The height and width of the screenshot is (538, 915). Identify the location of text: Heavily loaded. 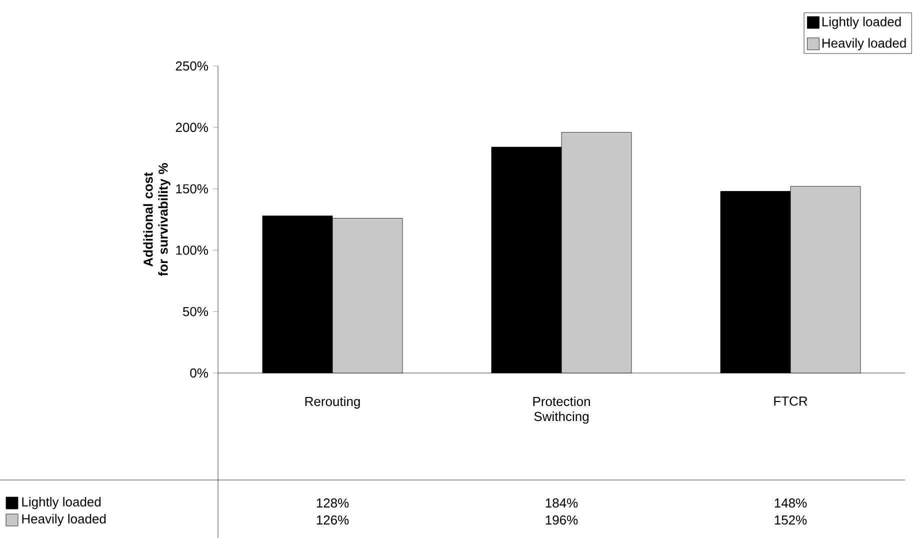
(64, 520).